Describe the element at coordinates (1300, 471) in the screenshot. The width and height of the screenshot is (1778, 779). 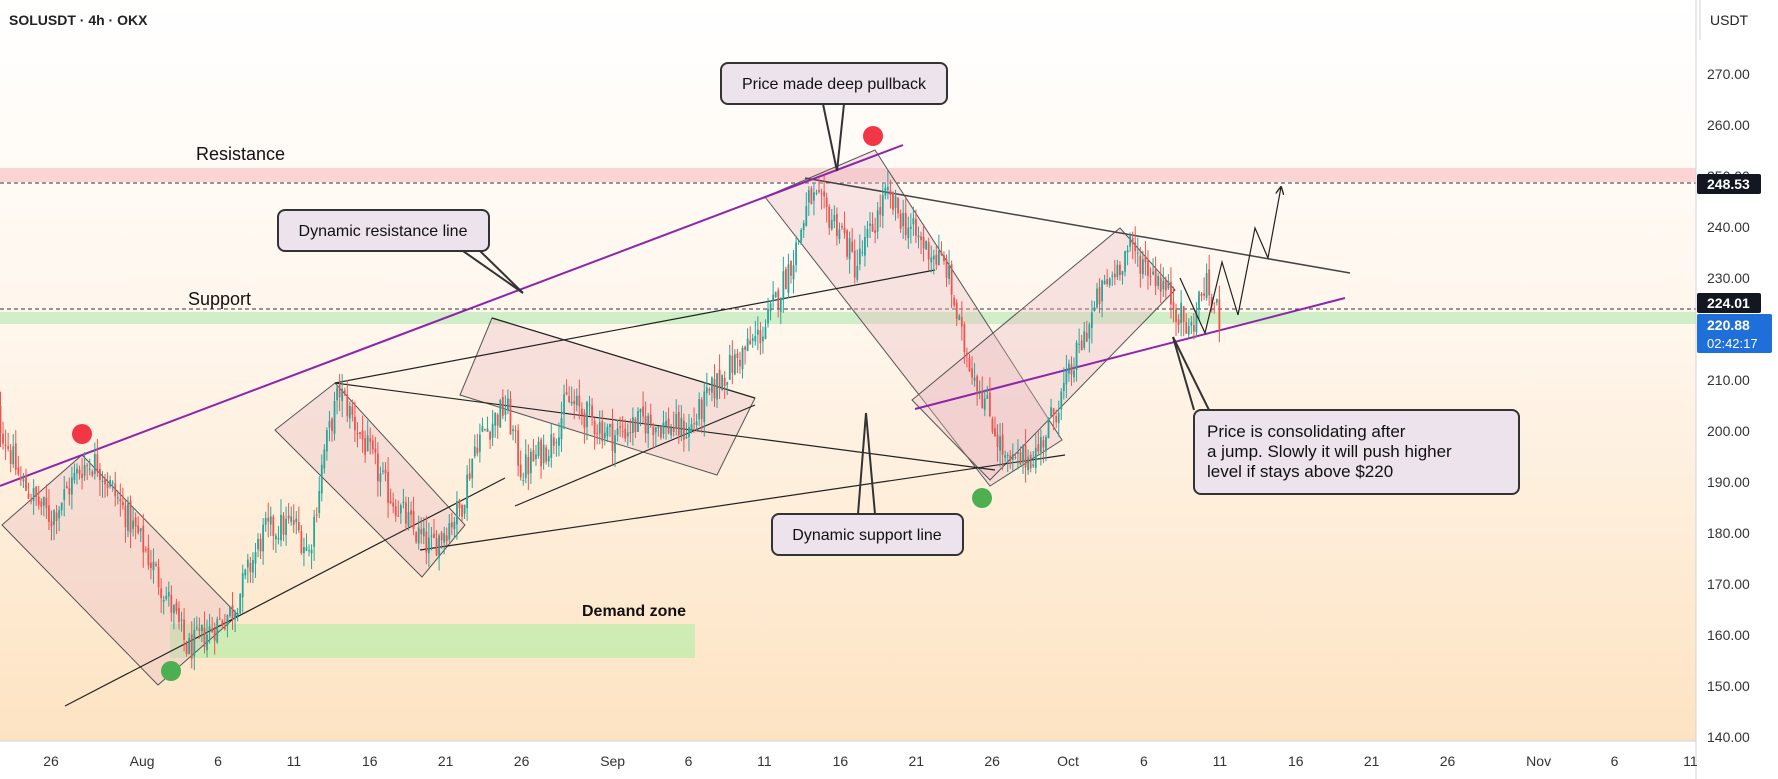
I see `callout-consolidating-line-3: level if stays above $220` at that location.